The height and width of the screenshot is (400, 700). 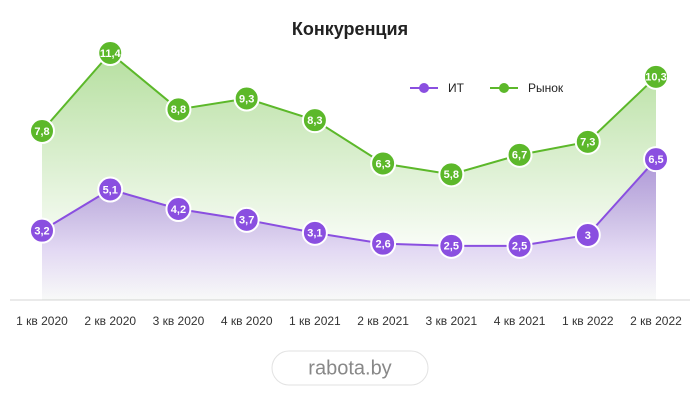 What do you see at coordinates (350, 29) in the screenshot?
I see `chart-title: Конкуренция` at bounding box center [350, 29].